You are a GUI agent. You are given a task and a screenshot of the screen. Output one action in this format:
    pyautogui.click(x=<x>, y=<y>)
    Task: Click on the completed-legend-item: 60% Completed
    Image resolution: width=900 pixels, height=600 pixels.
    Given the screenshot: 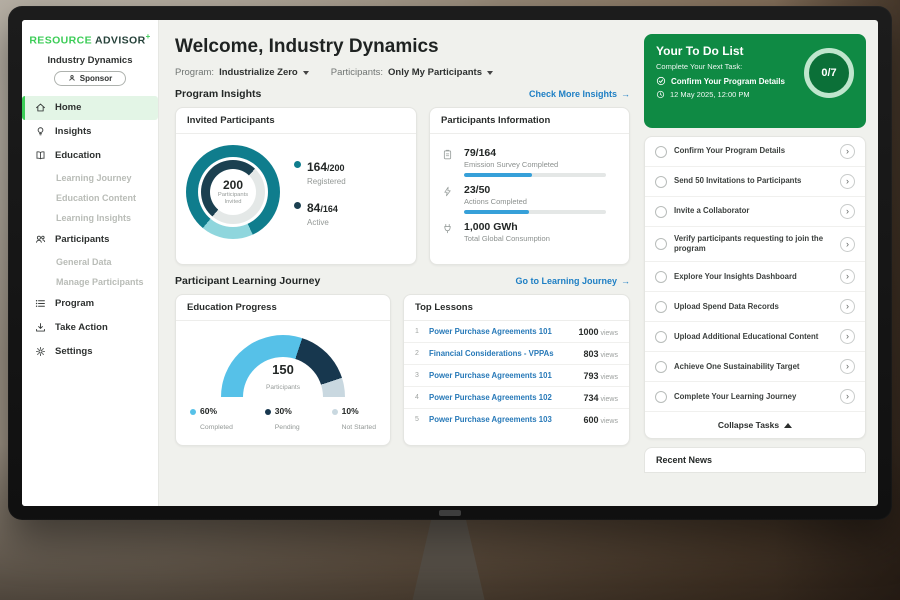 What is the action you would take?
    pyautogui.click(x=211, y=420)
    